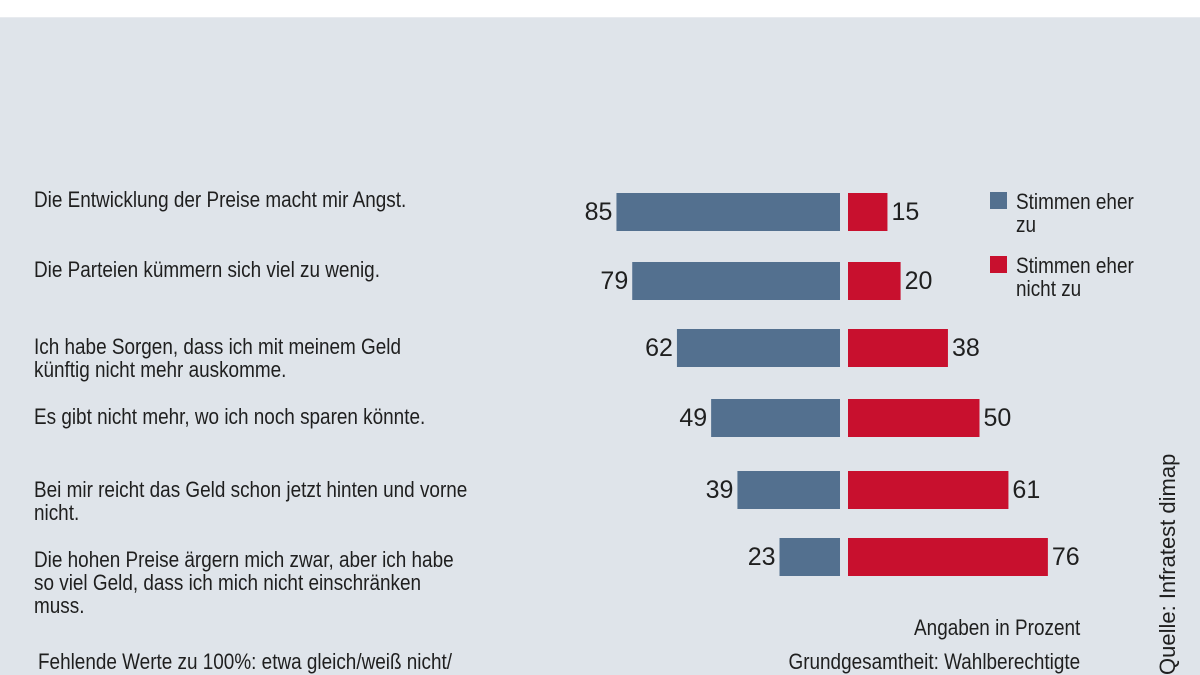 The height and width of the screenshot is (675, 1200). What do you see at coordinates (659, 348) in the screenshot?
I see `value-label-agree: 62` at bounding box center [659, 348].